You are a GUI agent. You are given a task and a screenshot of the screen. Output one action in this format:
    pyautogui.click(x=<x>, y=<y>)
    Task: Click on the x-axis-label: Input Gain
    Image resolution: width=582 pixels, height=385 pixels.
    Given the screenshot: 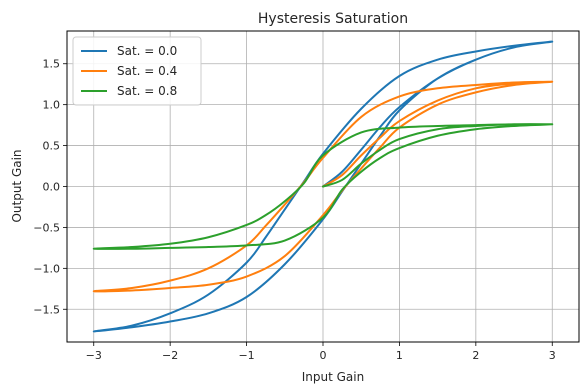 What is the action you would take?
    pyautogui.click(x=333, y=377)
    